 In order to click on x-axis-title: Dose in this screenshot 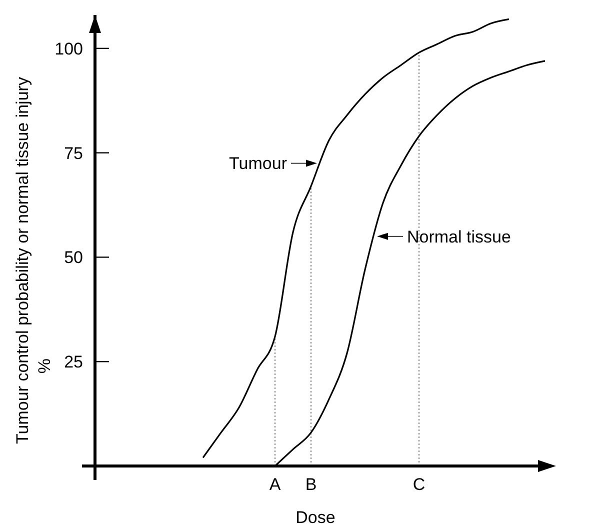, I will do `click(316, 517)`.